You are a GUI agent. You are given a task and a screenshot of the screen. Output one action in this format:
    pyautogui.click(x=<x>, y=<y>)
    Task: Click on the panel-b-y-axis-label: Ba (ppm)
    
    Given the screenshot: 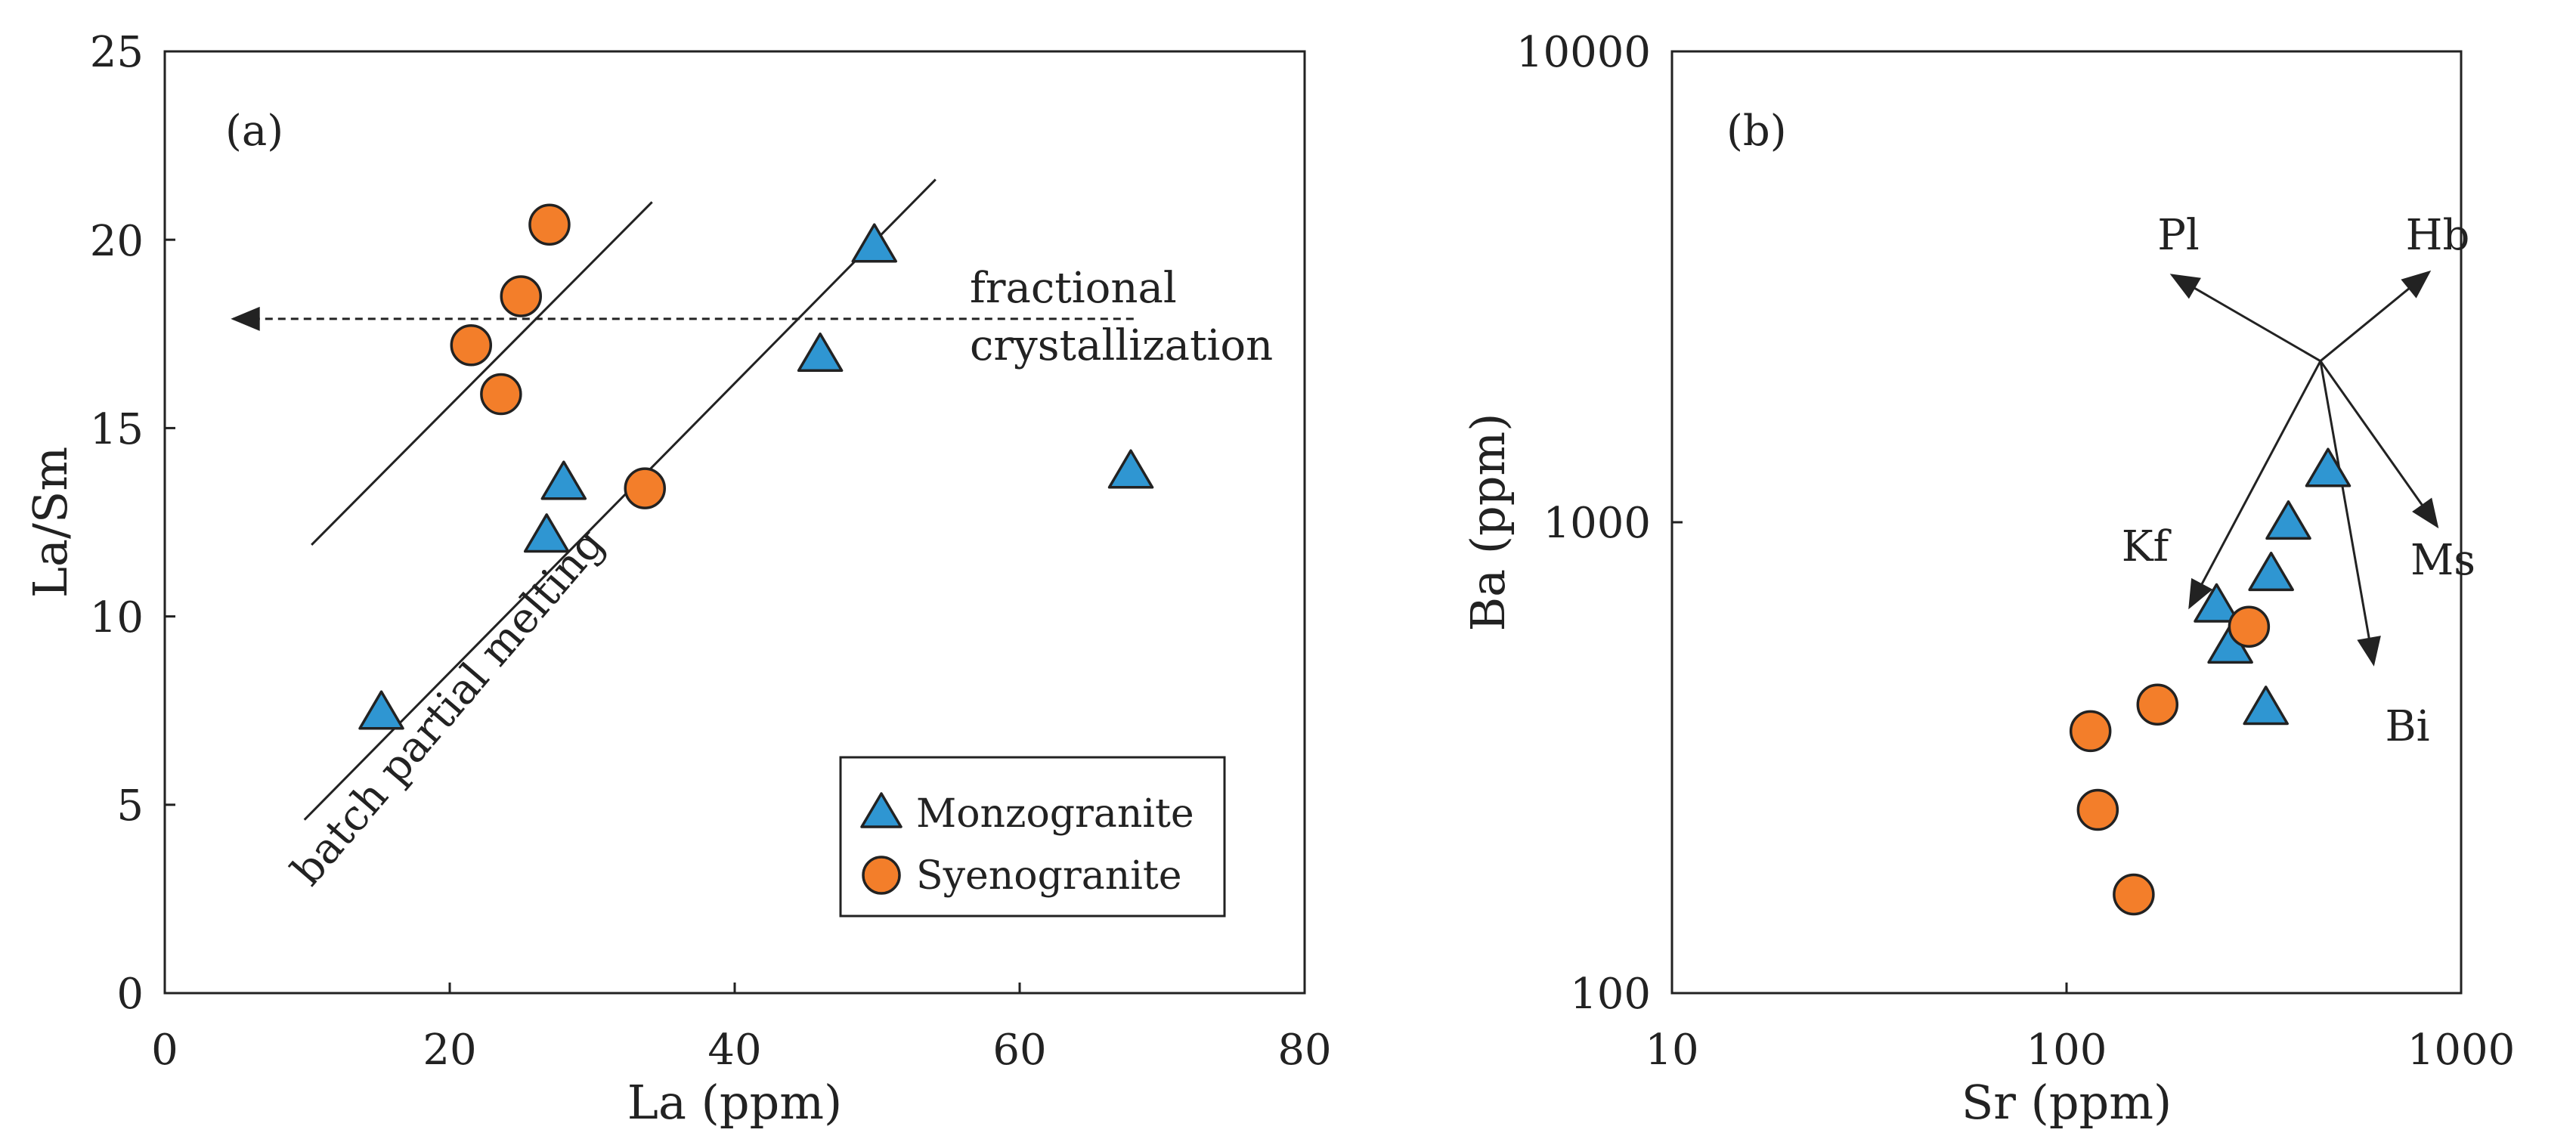 What is the action you would take?
    pyautogui.click(x=1488, y=522)
    